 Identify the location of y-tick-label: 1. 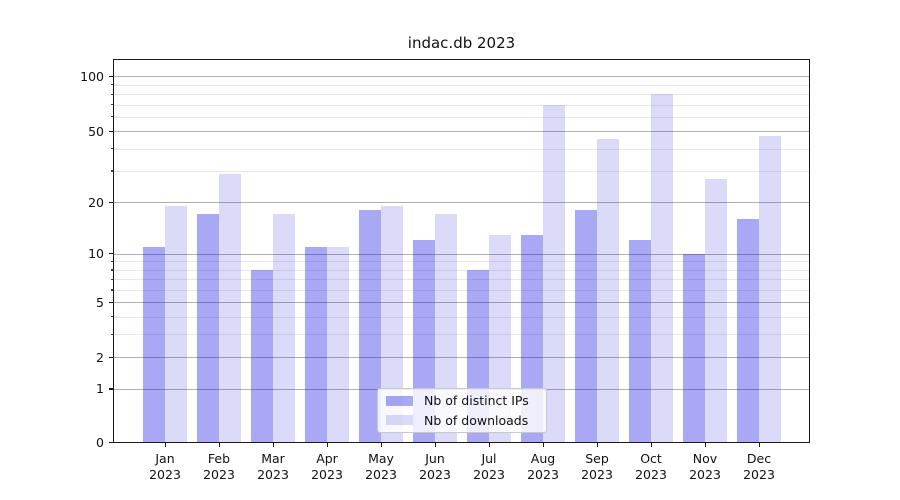
(100, 389).